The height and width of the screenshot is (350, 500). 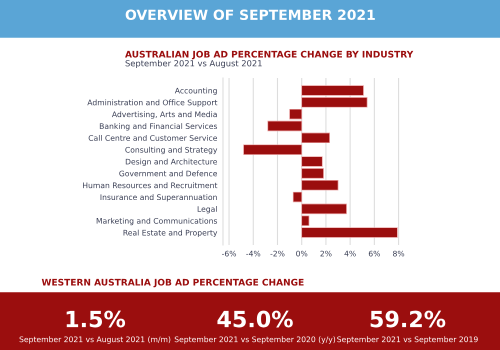 What do you see at coordinates (408, 319) in the screenshot?
I see `text: 59.2%` at bounding box center [408, 319].